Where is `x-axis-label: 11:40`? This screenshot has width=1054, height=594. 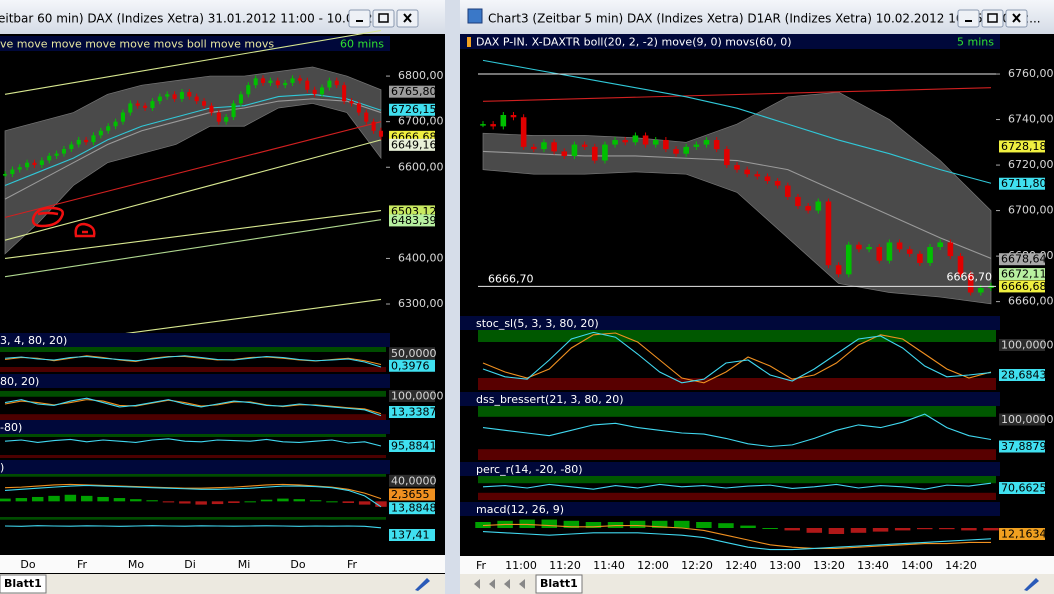 x-axis-label: 11:40 is located at coordinates (609, 565).